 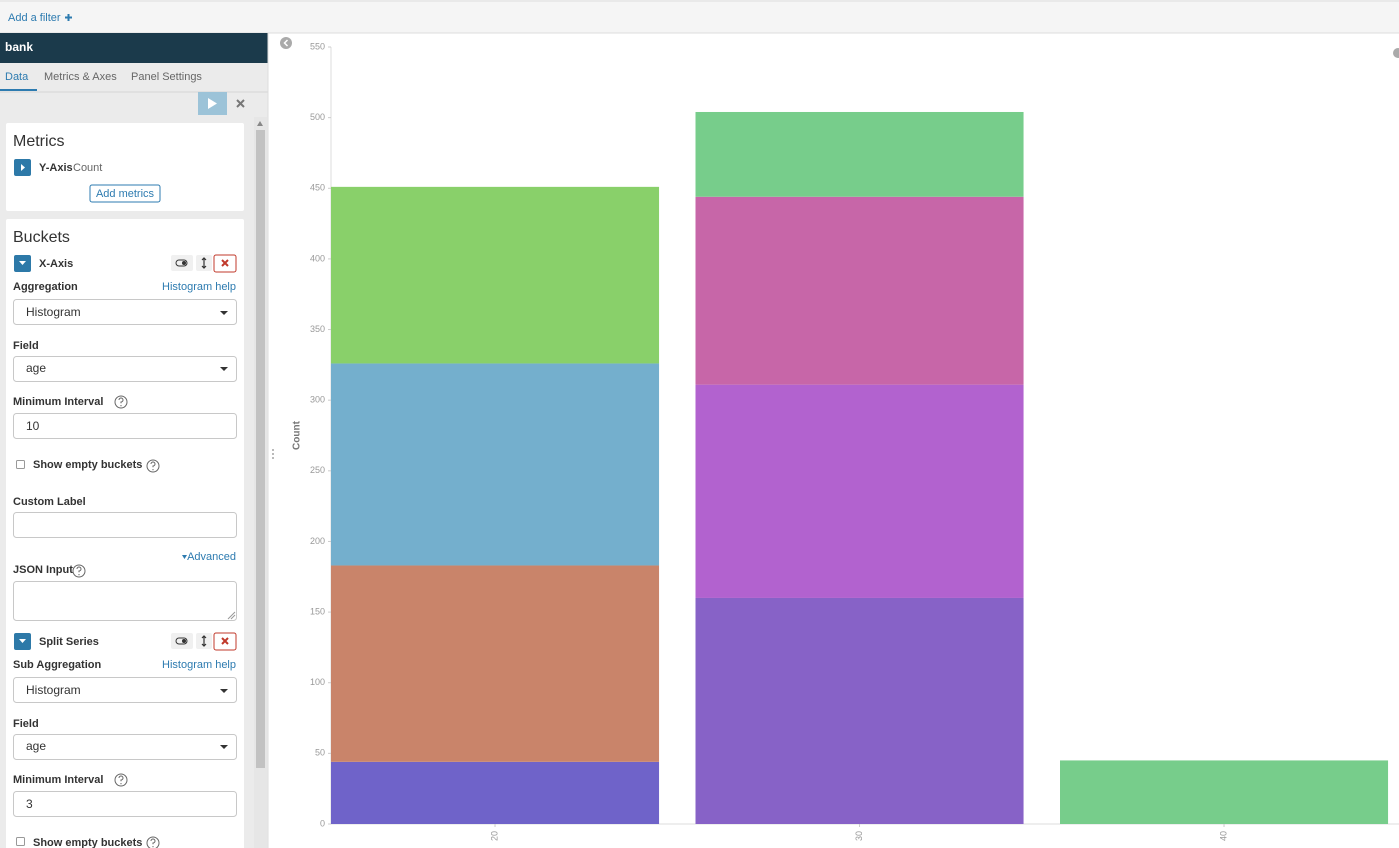 What do you see at coordinates (43, 570) in the screenshot?
I see `field-label: JSON Input` at bounding box center [43, 570].